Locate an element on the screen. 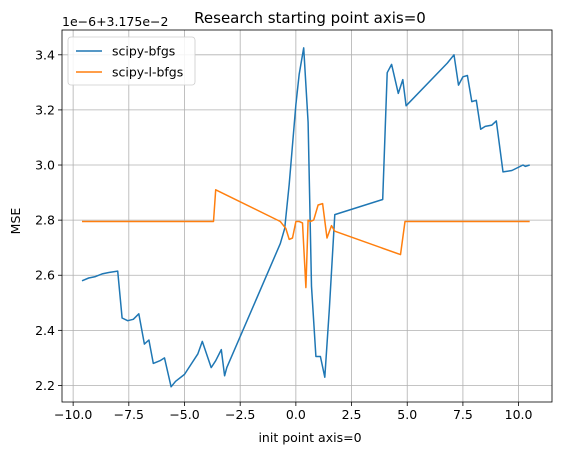 This screenshot has width=567, height=455. legend: scipy-bfgs scipy-l-bfgs is located at coordinates (131, 61).